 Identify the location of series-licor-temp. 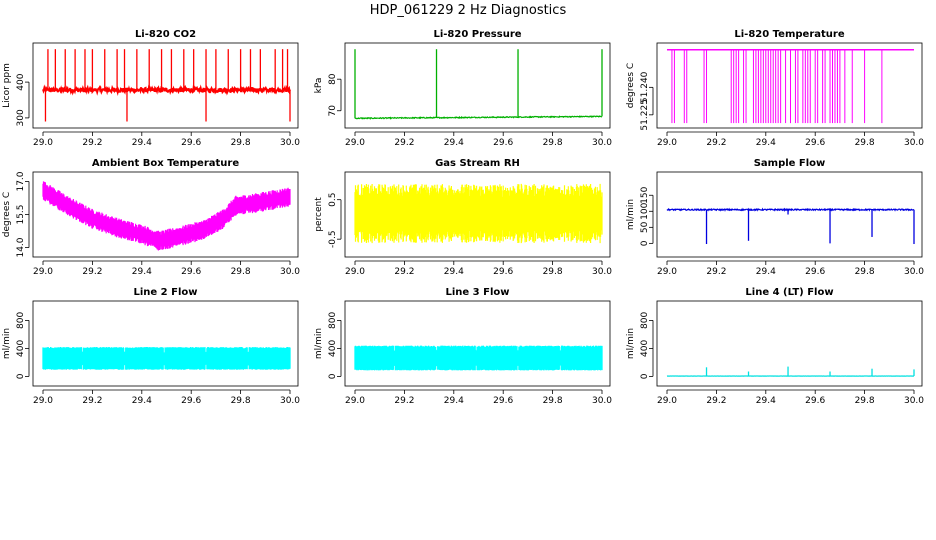
(790, 86).